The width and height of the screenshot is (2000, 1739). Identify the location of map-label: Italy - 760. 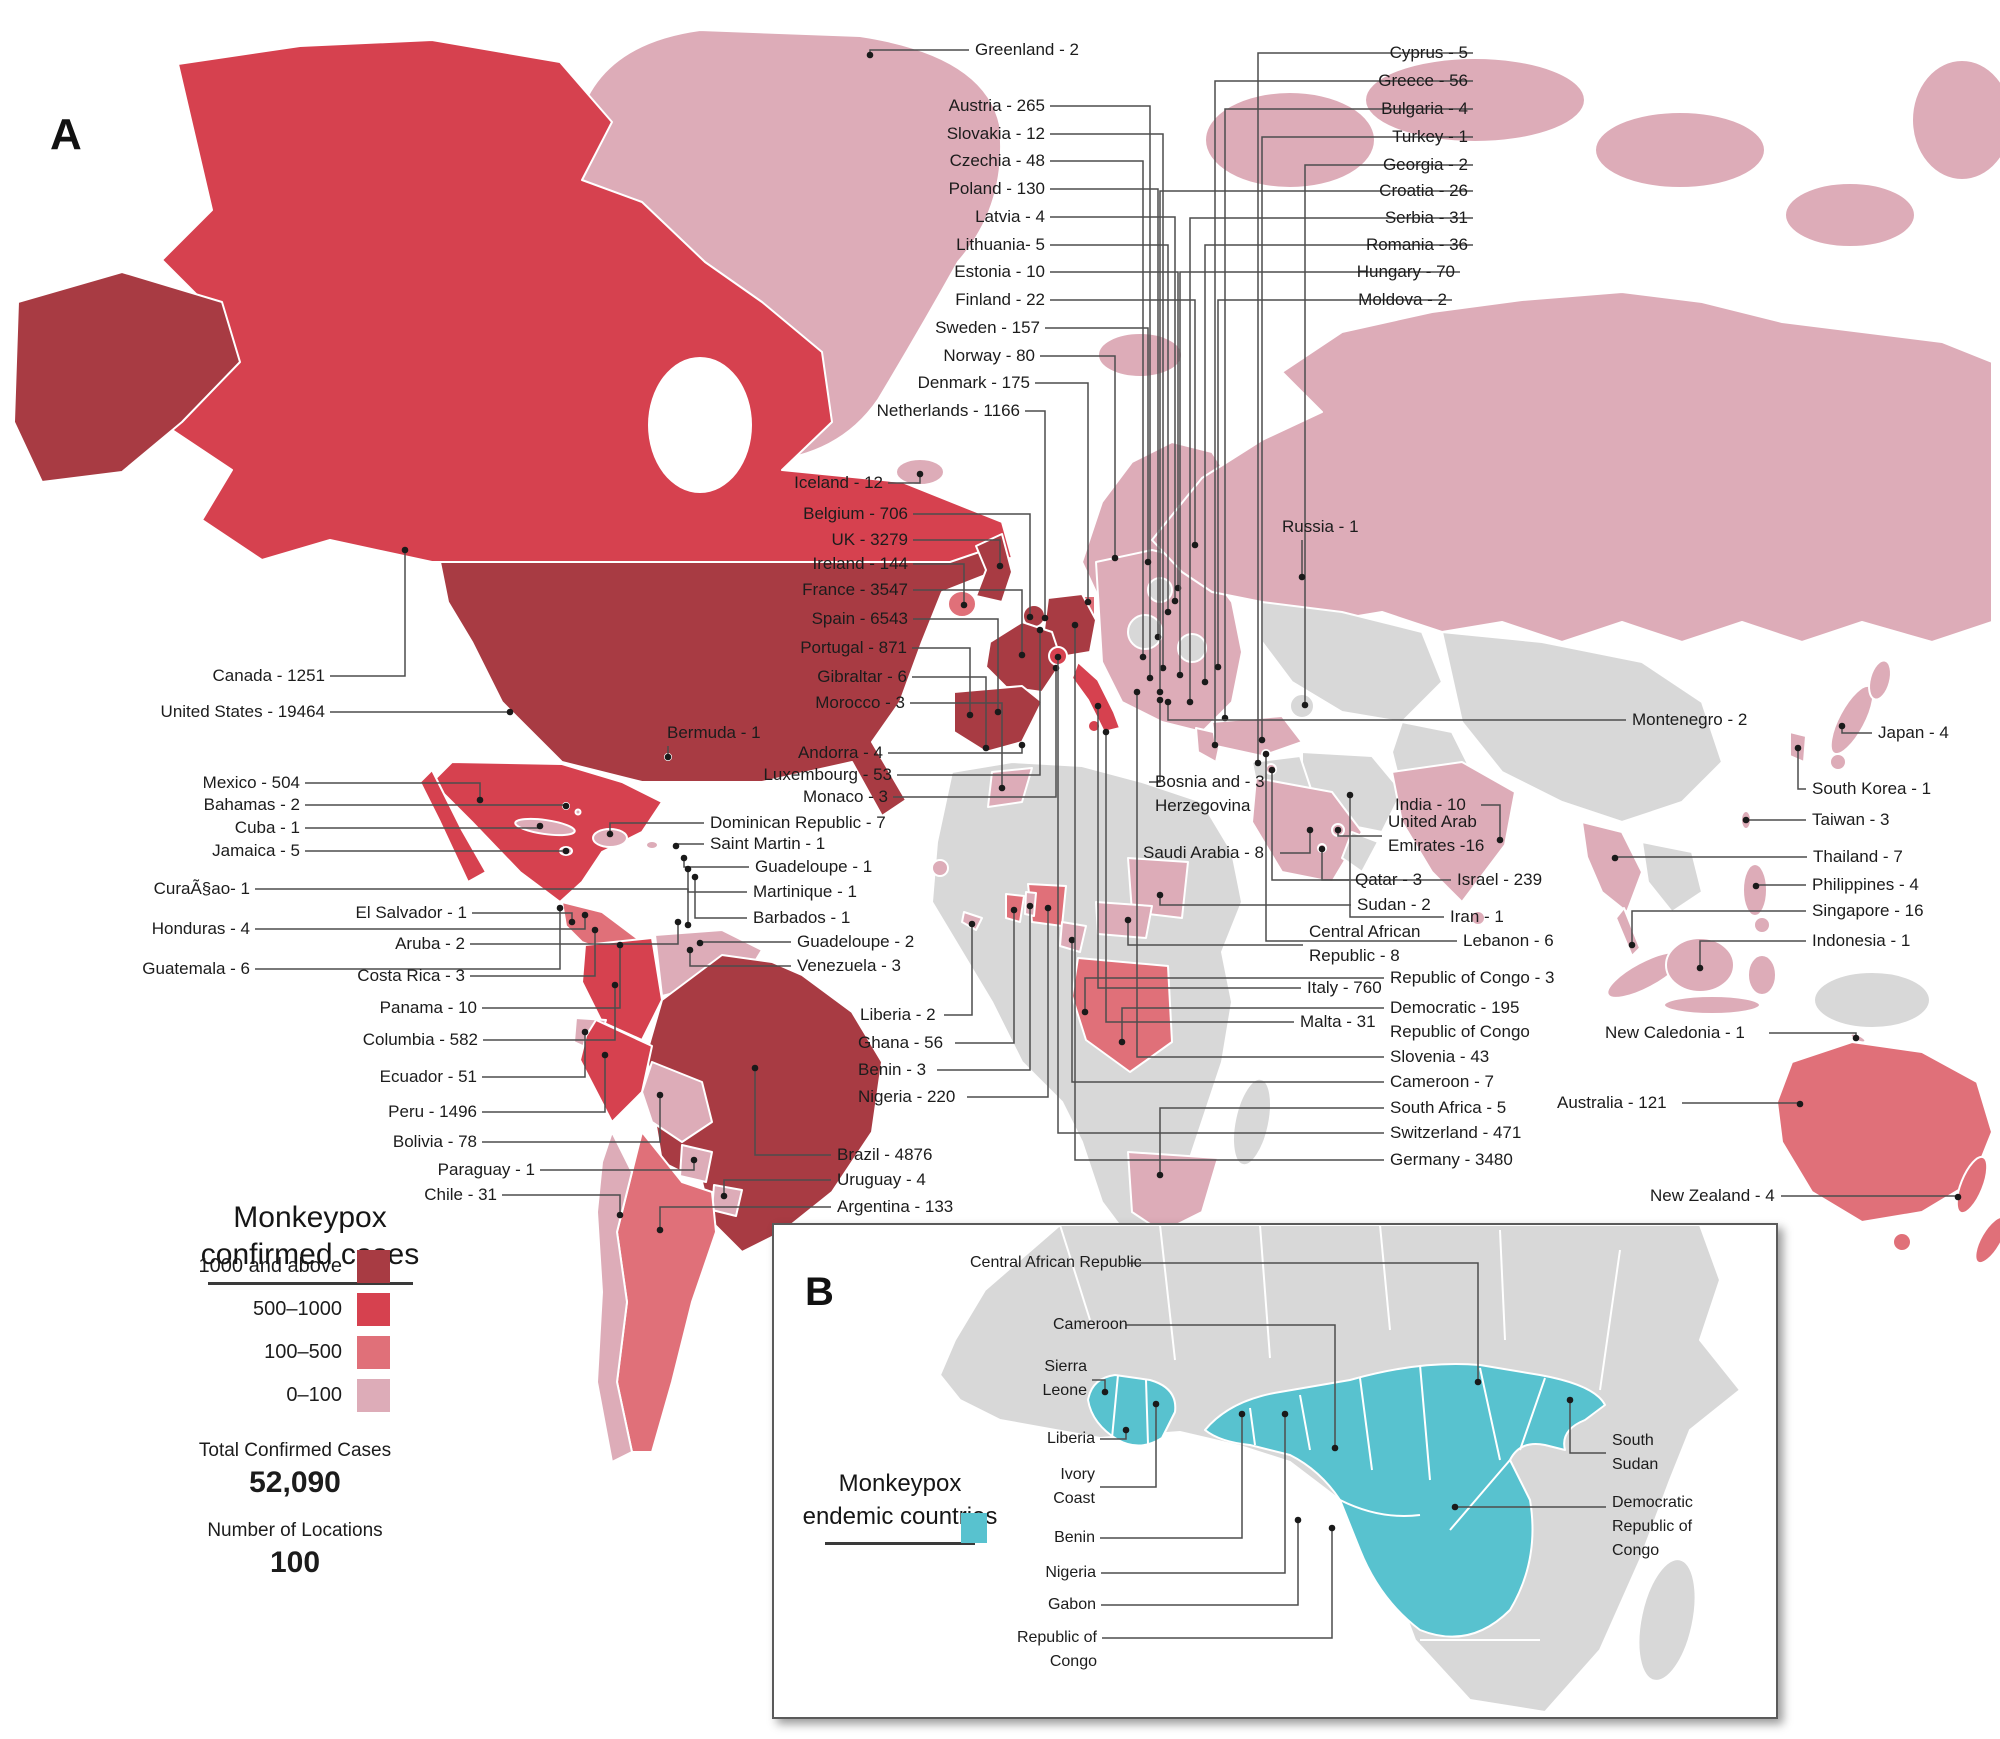
(1344, 987).